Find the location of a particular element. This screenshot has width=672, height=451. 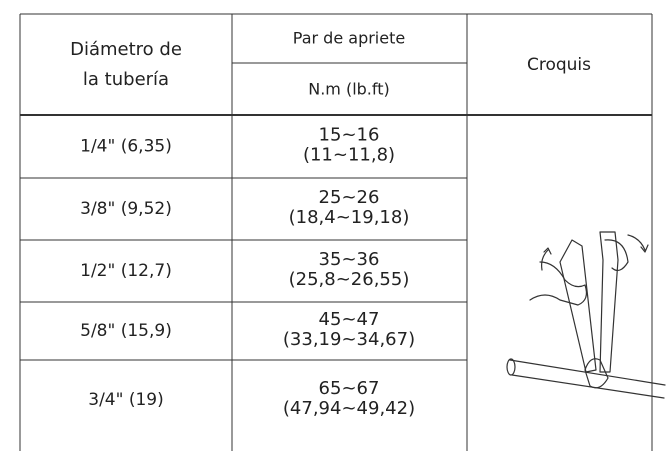

header-text: Par de apriete is located at coordinates (349, 38).